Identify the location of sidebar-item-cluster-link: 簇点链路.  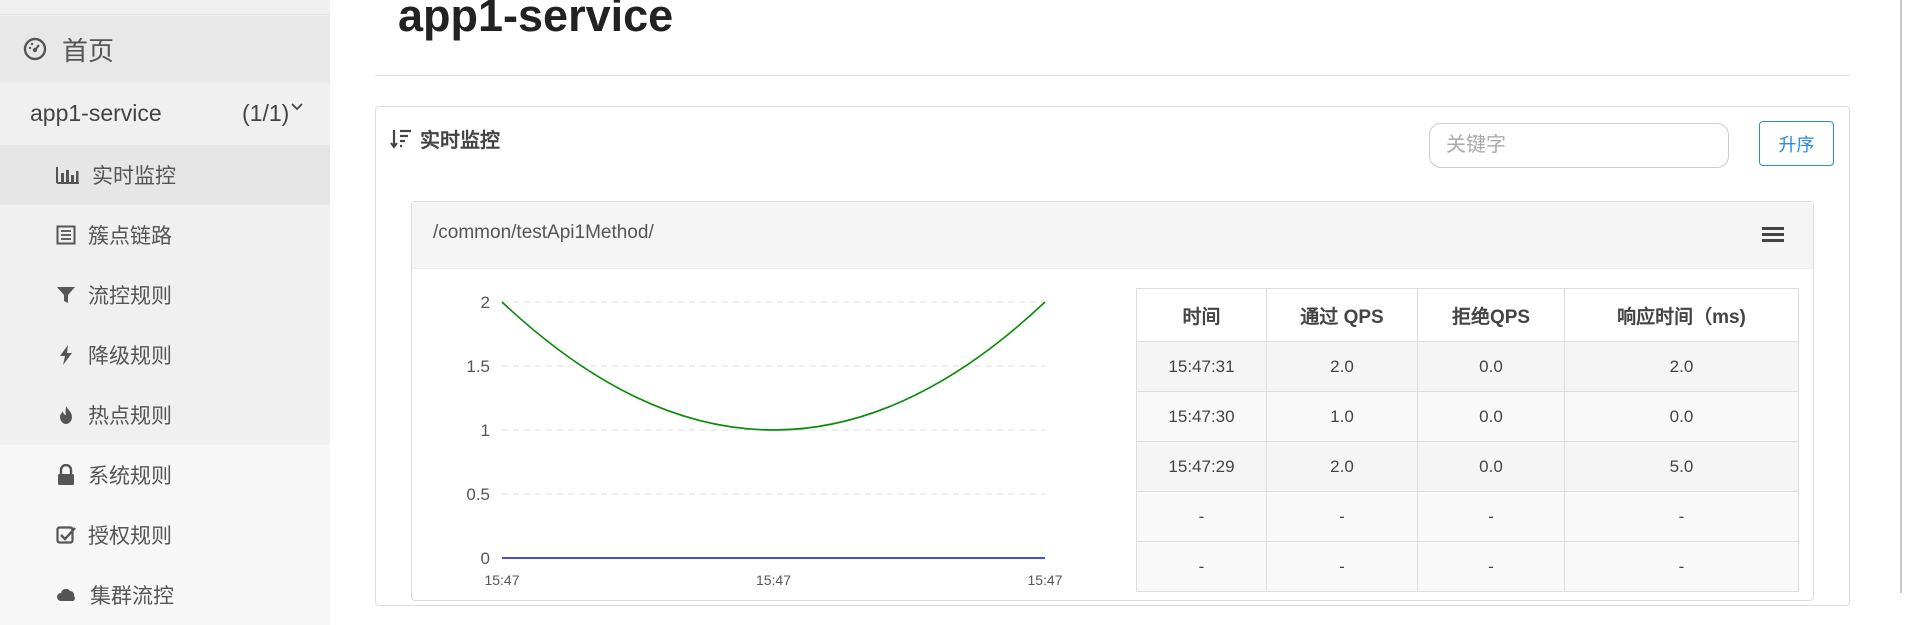
(165, 235).